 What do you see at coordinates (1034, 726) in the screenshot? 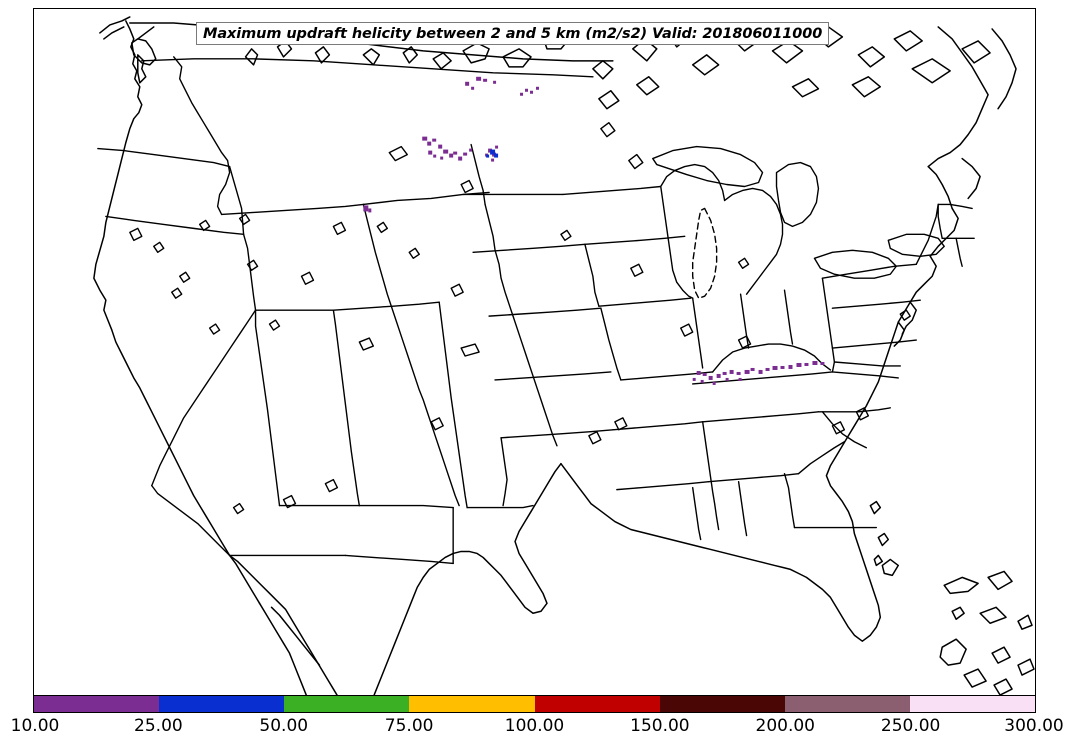
I see `colorbar-tick-label-8: 300.00` at bounding box center [1034, 726].